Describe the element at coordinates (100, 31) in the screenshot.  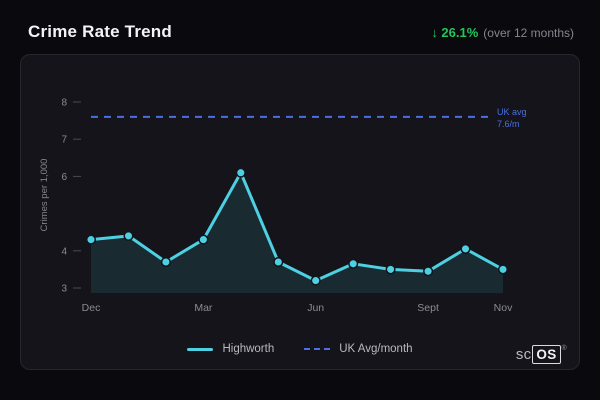
I see `page-title: Crime Rate Trend` at that location.